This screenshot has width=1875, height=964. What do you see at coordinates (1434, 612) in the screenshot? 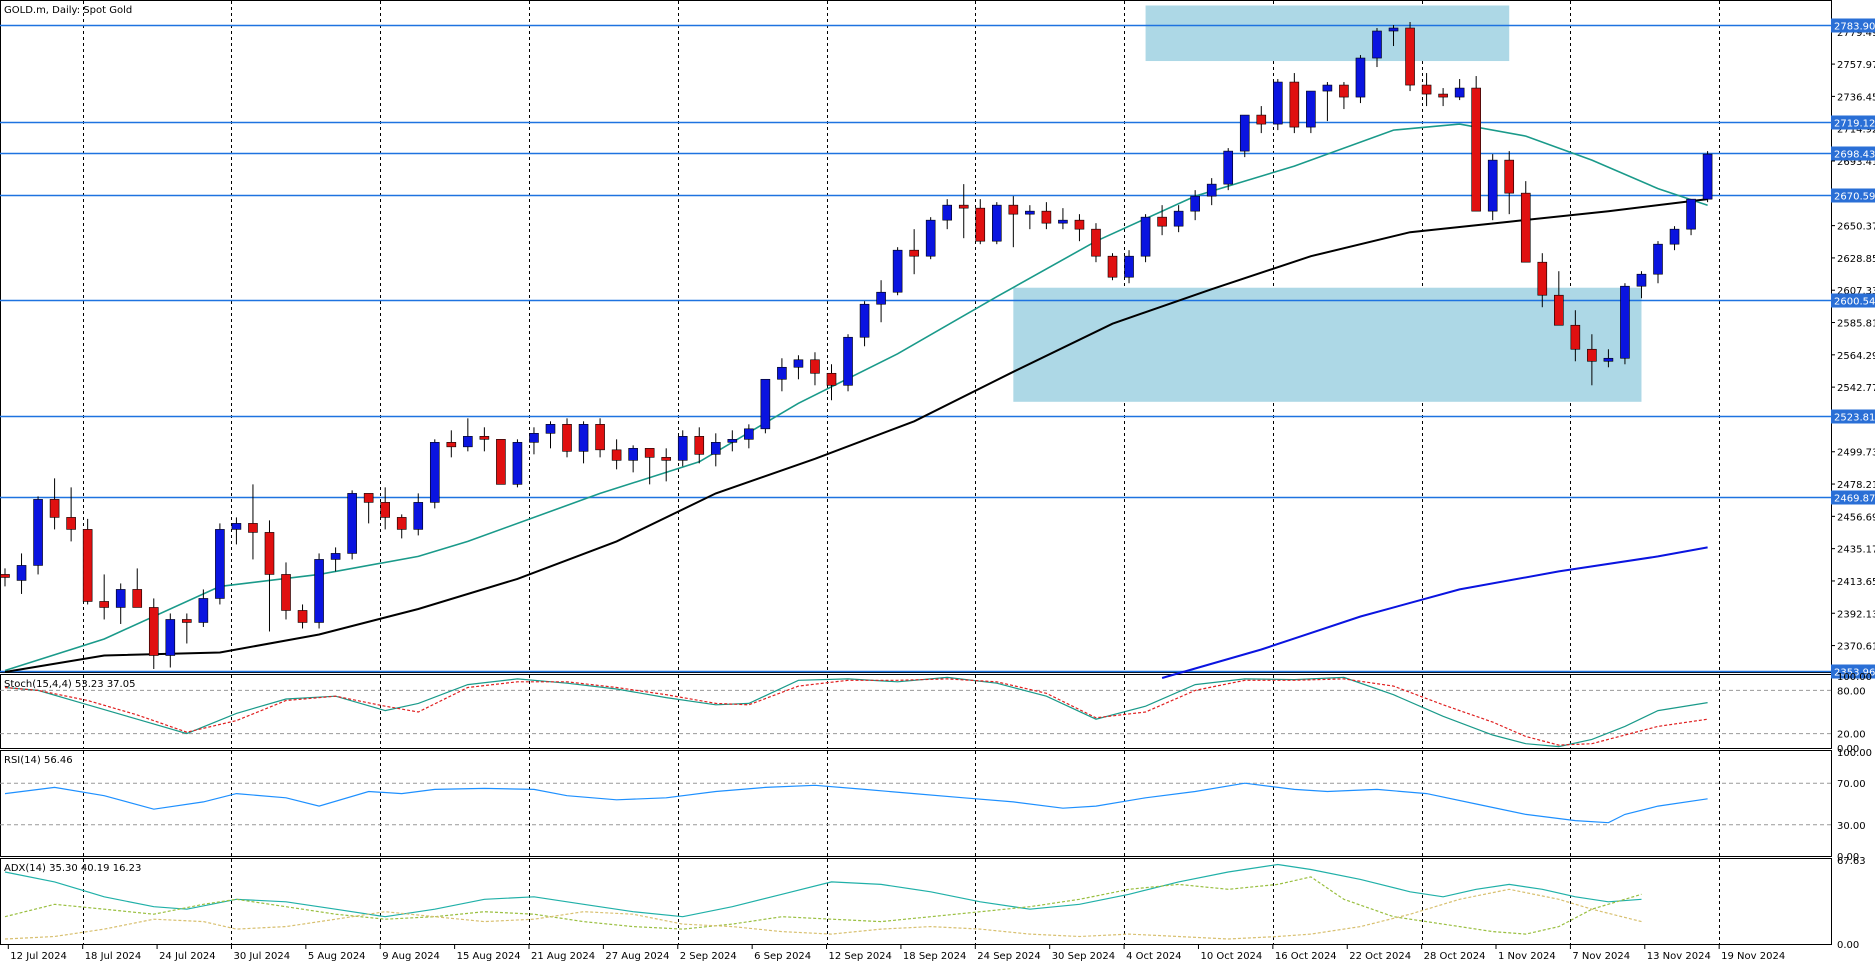
I see `moving-average-line` at bounding box center [1434, 612].